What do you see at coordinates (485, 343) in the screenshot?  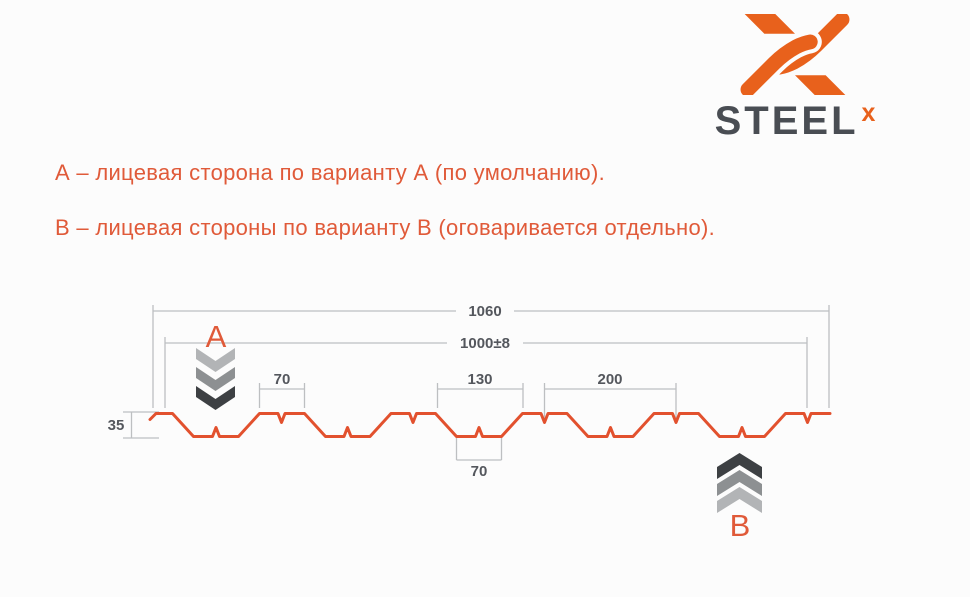 I see `dim-label-working: 1000±8` at bounding box center [485, 343].